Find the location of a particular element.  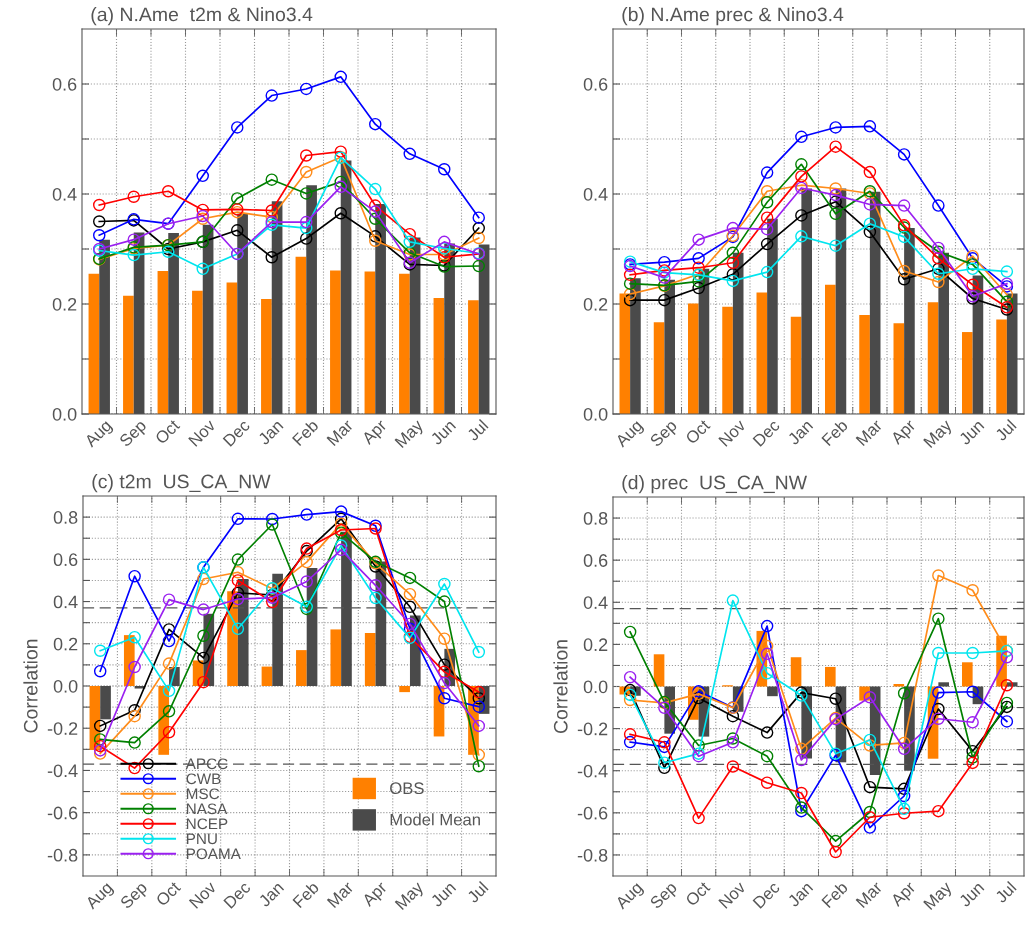

legend-label: OBS is located at coordinates (407, 788).